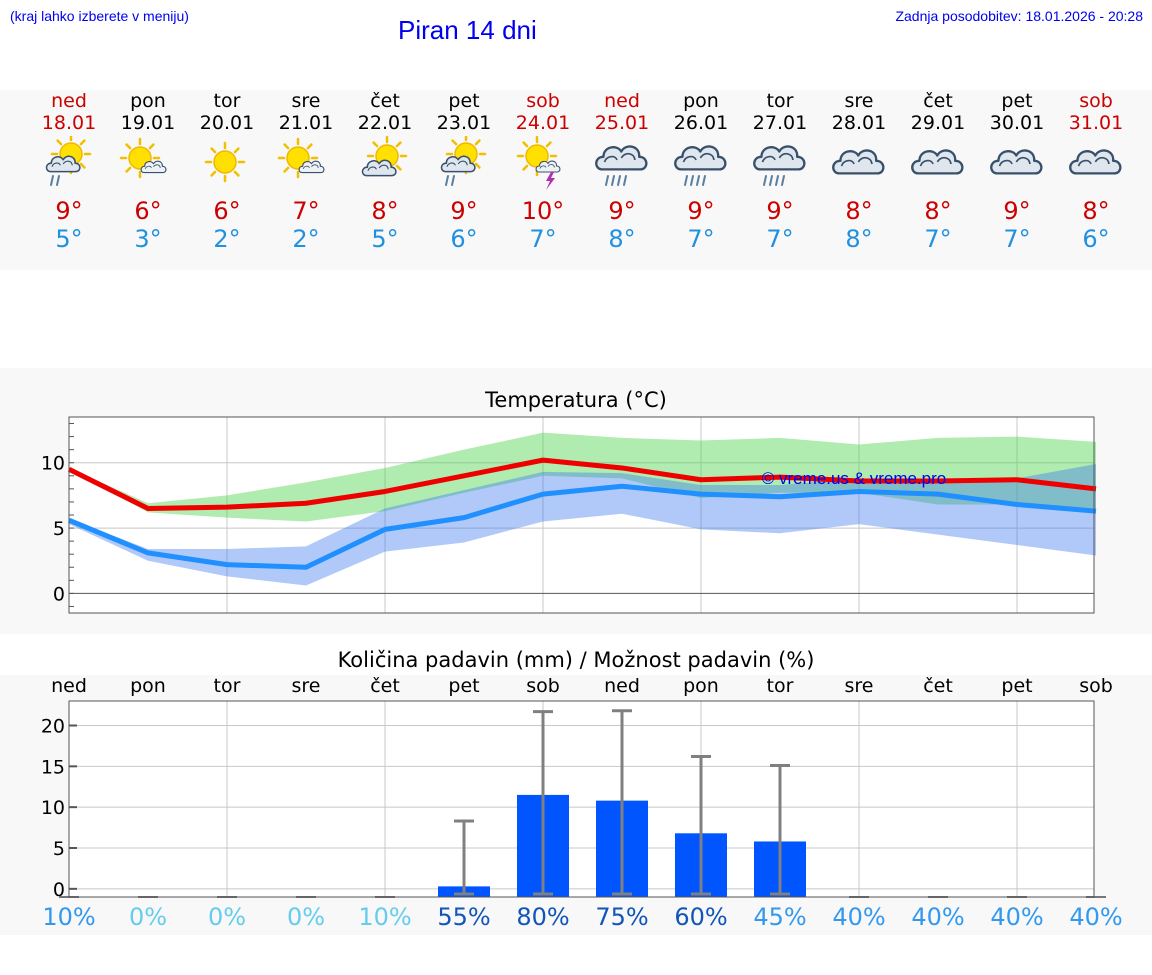 This screenshot has height=975, width=1152. What do you see at coordinates (69, 239) in the screenshot?
I see `temp-min: 5°` at bounding box center [69, 239].